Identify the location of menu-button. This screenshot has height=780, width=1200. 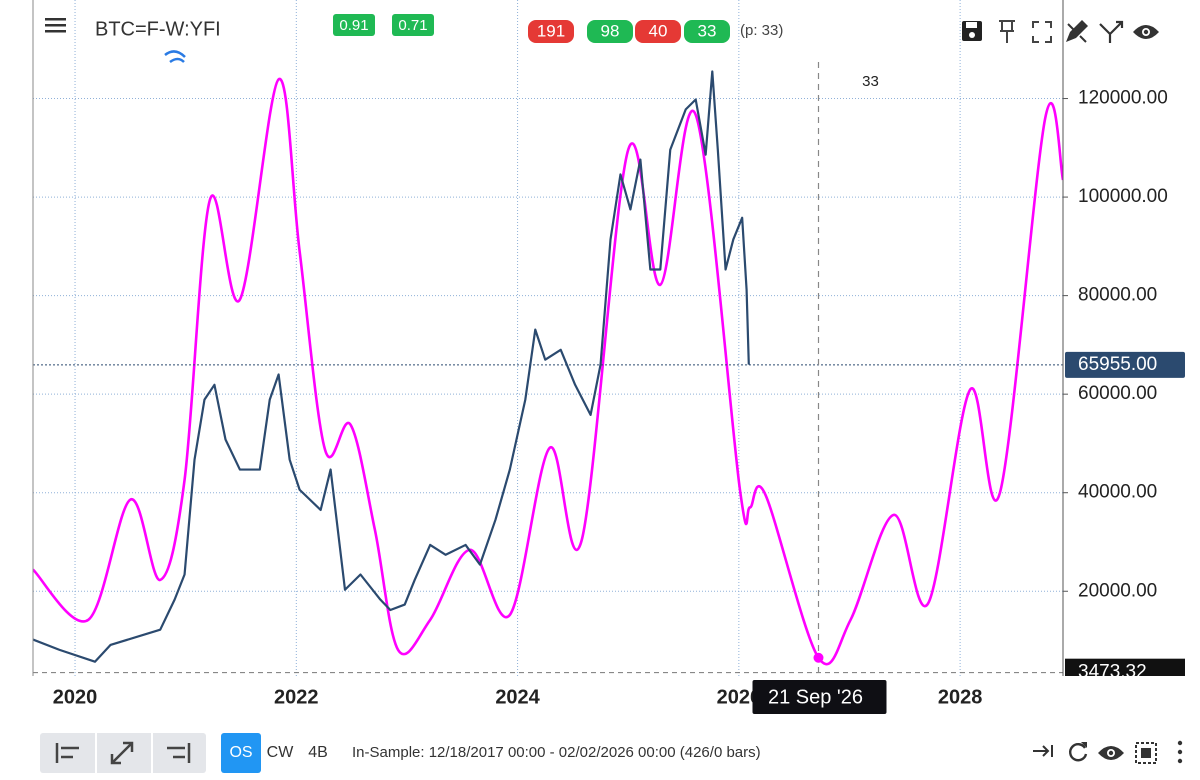
(55, 25).